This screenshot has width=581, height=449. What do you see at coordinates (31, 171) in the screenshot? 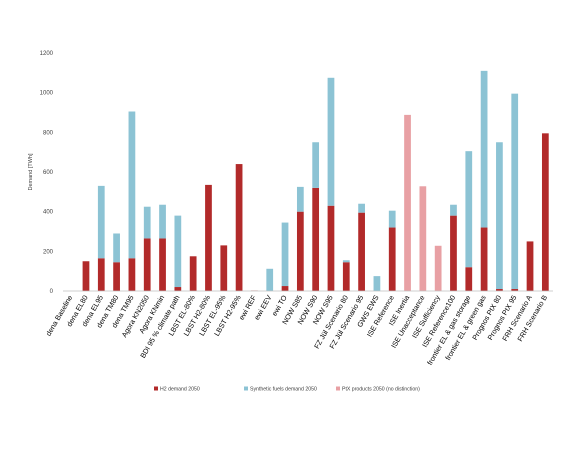
I see `y-axis-title: Demand [TWh]` at bounding box center [31, 171].